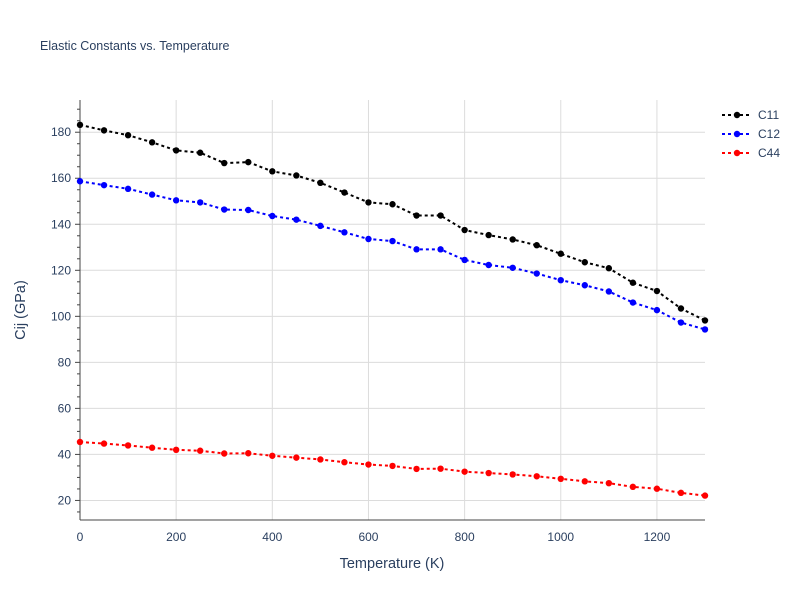 Image resolution: width=800 pixels, height=605 pixels. What do you see at coordinates (61, 270) in the screenshot?
I see `y-tick-label: 120` at bounding box center [61, 270].